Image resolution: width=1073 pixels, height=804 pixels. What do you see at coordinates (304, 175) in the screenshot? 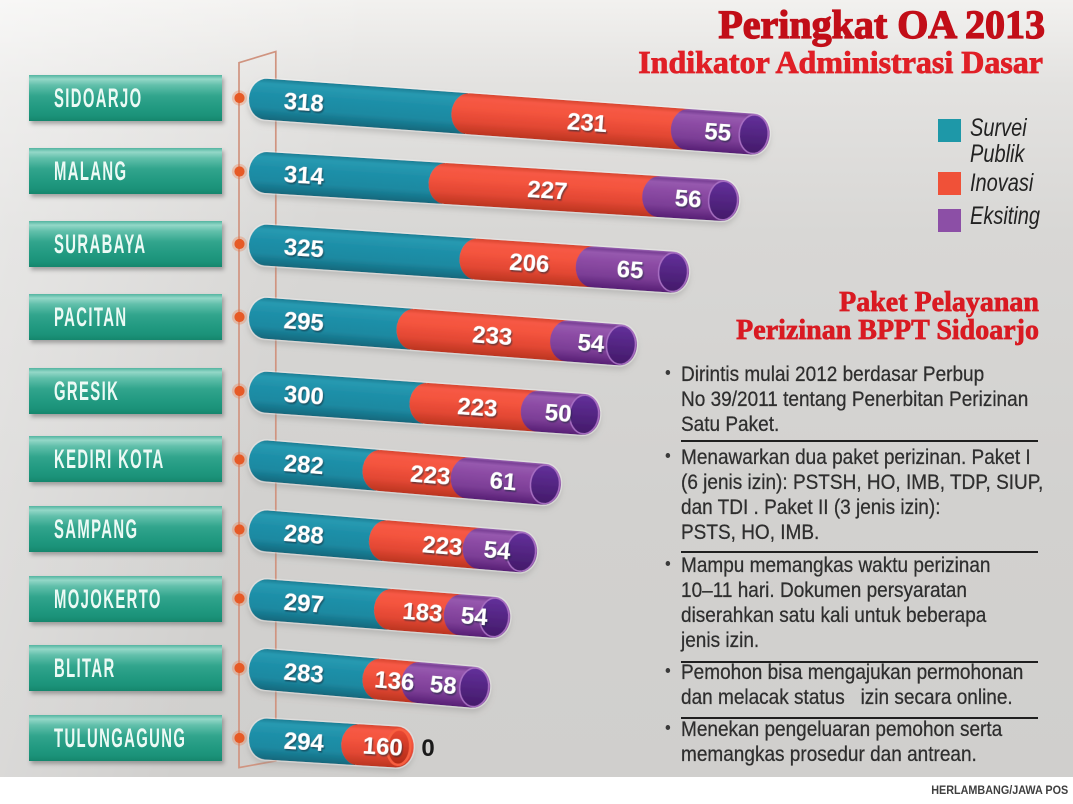
I see `svg-text: 314` at bounding box center [304, 175].